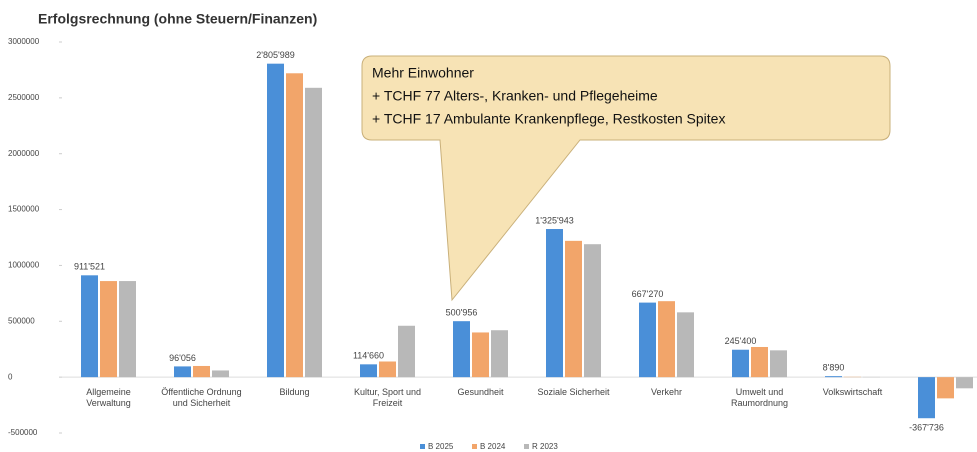 The width and height of the screenshot is (977, 452). Describe the element at coordinates (108, 398) in the screenshot. I see `x-tick-label: Allgemeine Verwaltung` at that location.